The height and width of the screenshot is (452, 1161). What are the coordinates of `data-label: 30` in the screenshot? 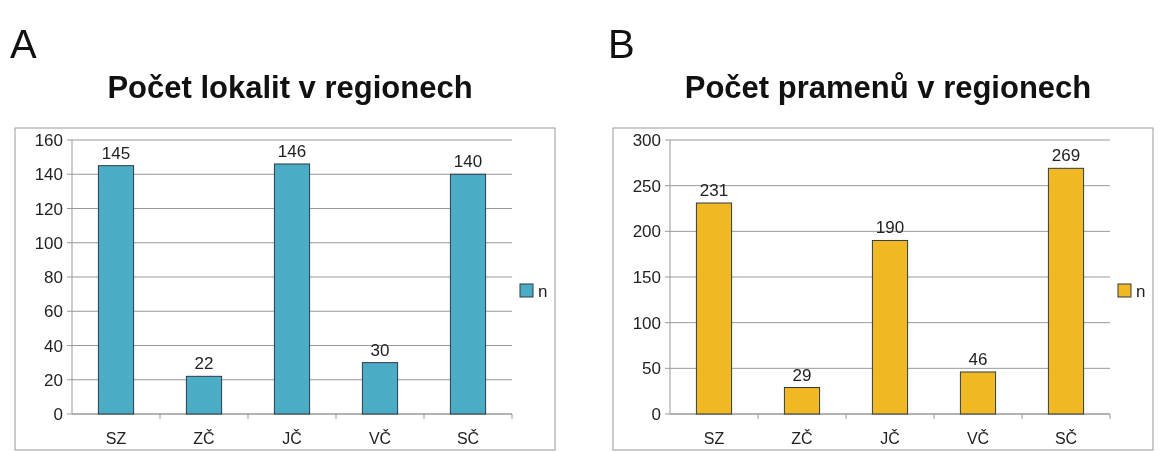 It's located at (380, 350).